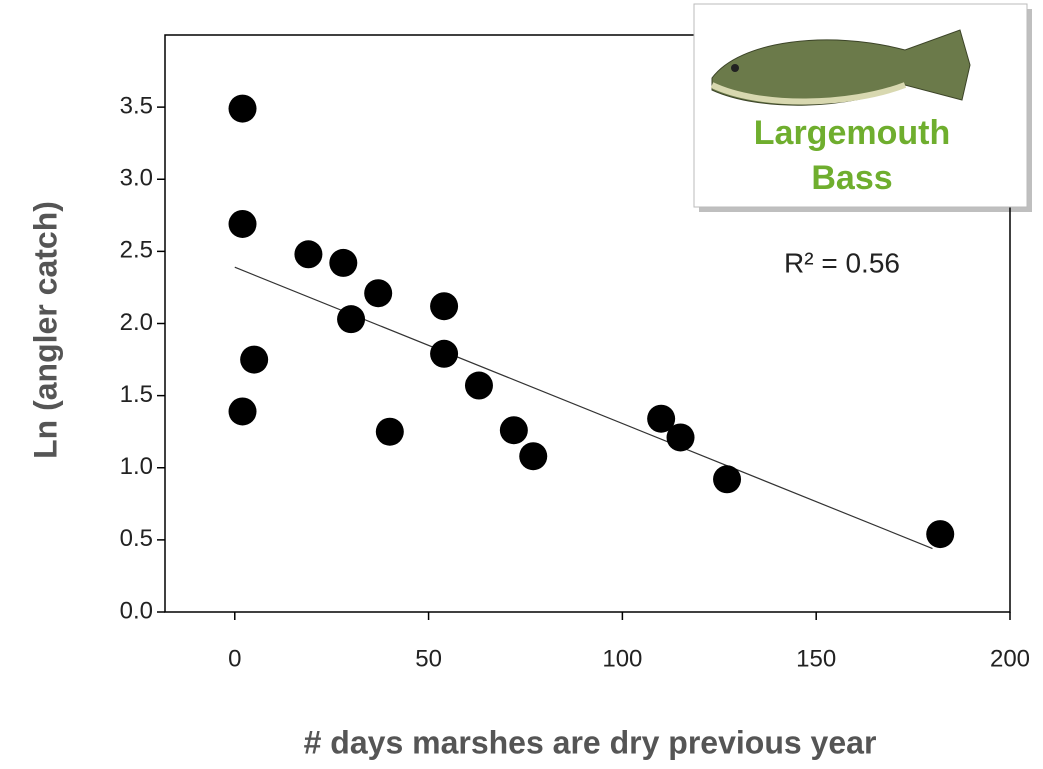 The image size is (1043, 769). What do you see at coordinates (428, 658) in the screenshot?
I see `x-tick-label: 50` at bounding box center [428, 658].